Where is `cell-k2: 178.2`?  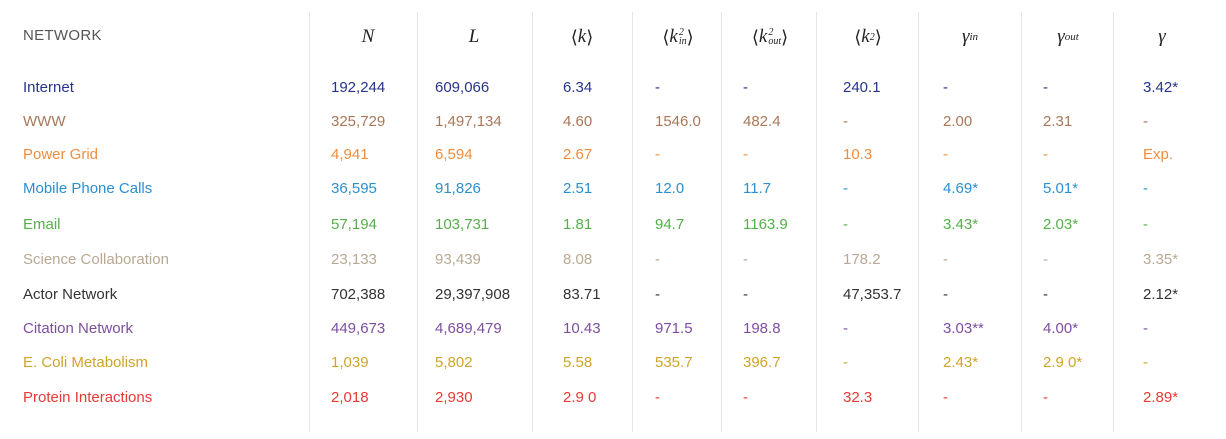
cell-k2: 178.2 is located at coordinates (862, 259).